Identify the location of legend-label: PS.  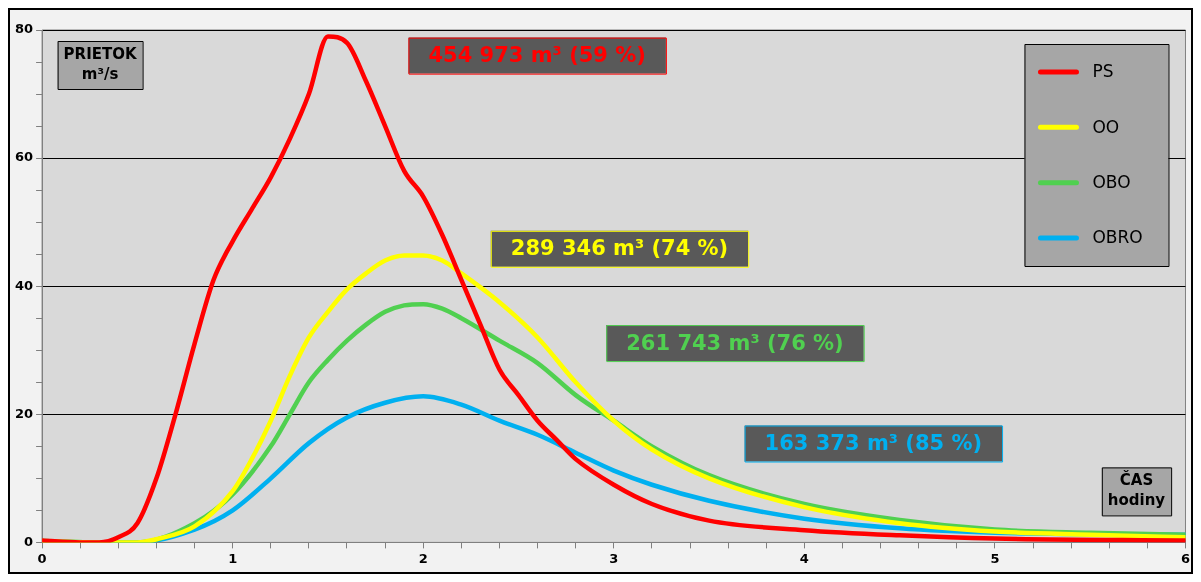
(1103, 71).